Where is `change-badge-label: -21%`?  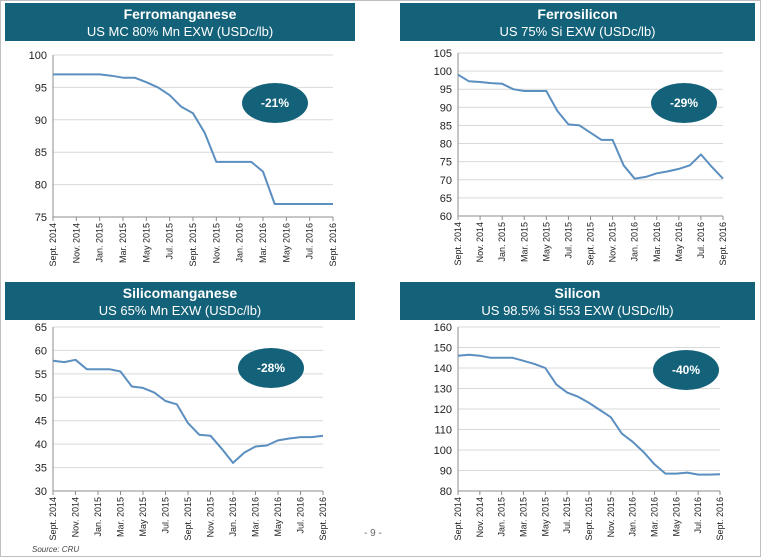
change-badge-label: -21% is located at coordinates (275, 103).